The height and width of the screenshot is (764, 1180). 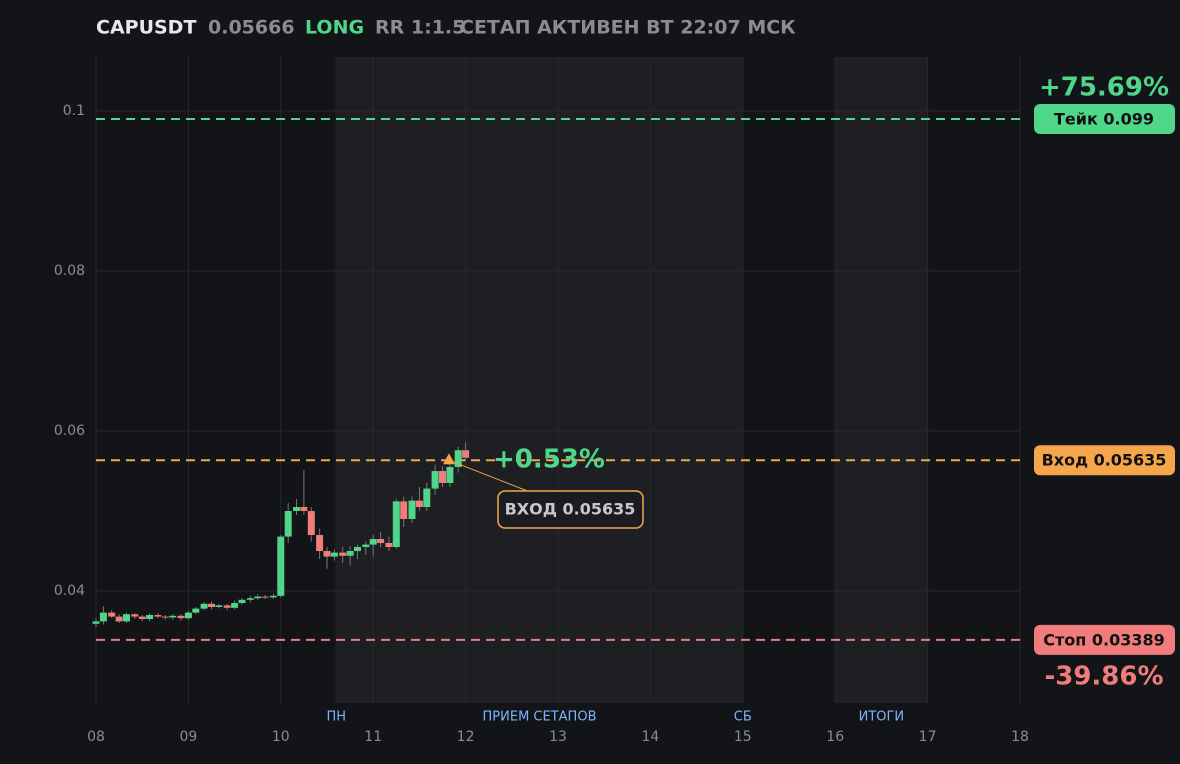 I want to click on session-label: ПН, so click(x=336, y=717).